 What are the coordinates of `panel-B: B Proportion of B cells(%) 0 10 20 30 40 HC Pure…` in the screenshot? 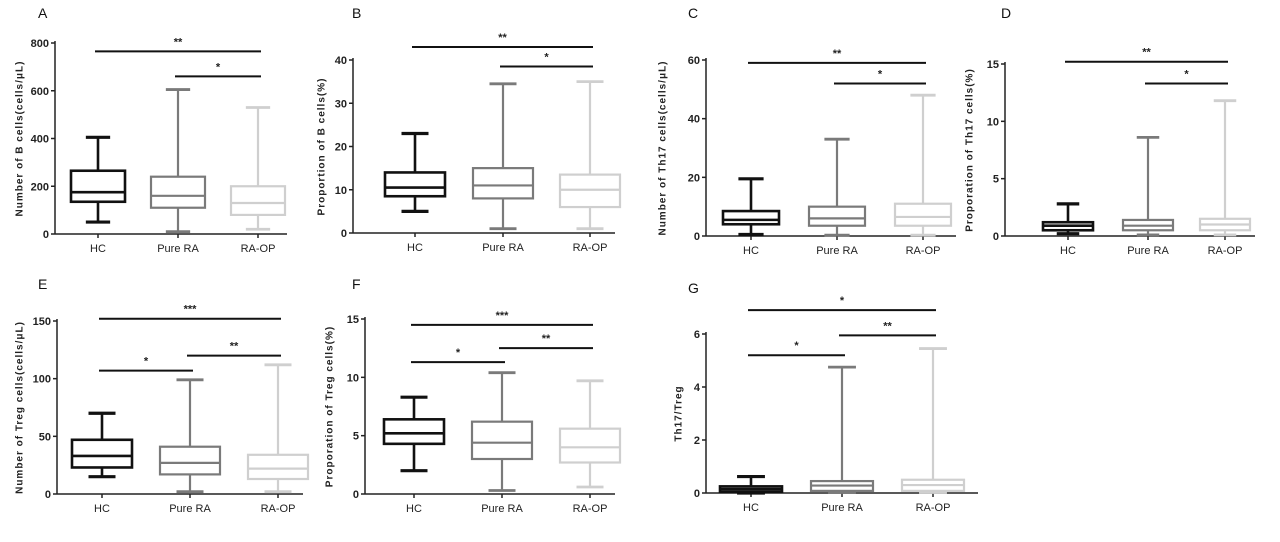 It's located at (469, 129).